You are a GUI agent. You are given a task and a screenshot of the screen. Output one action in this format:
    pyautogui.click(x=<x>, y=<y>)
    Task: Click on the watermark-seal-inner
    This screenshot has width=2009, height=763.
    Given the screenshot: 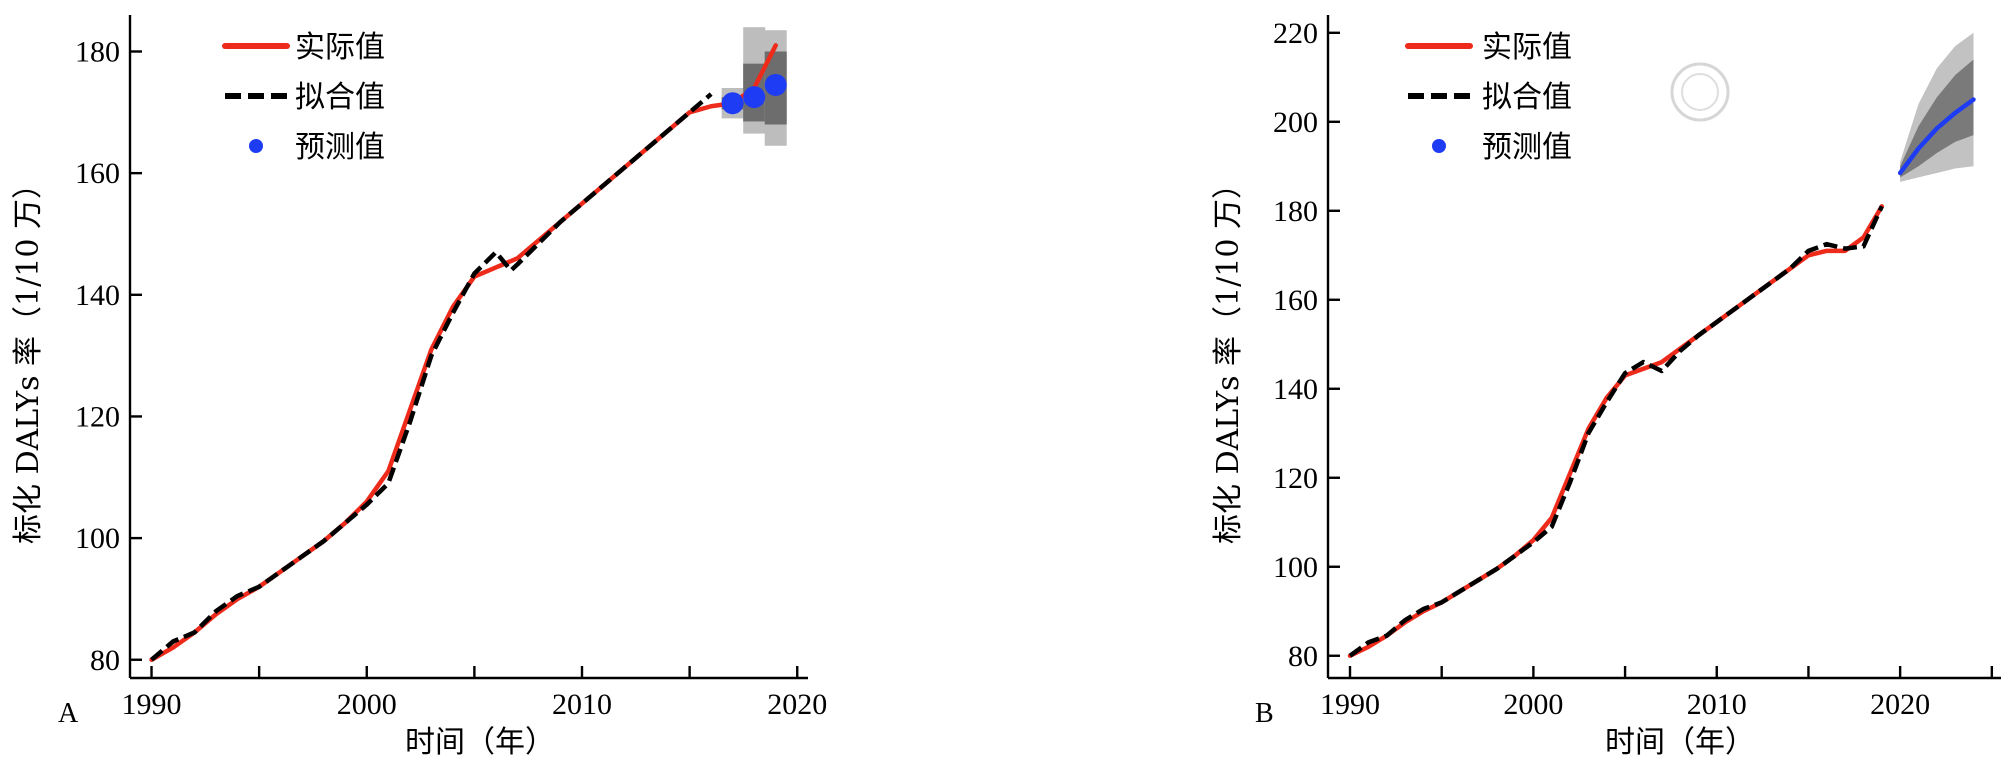 What is the action you would take?
    pyautogui.click(x=1700, y=92)
    